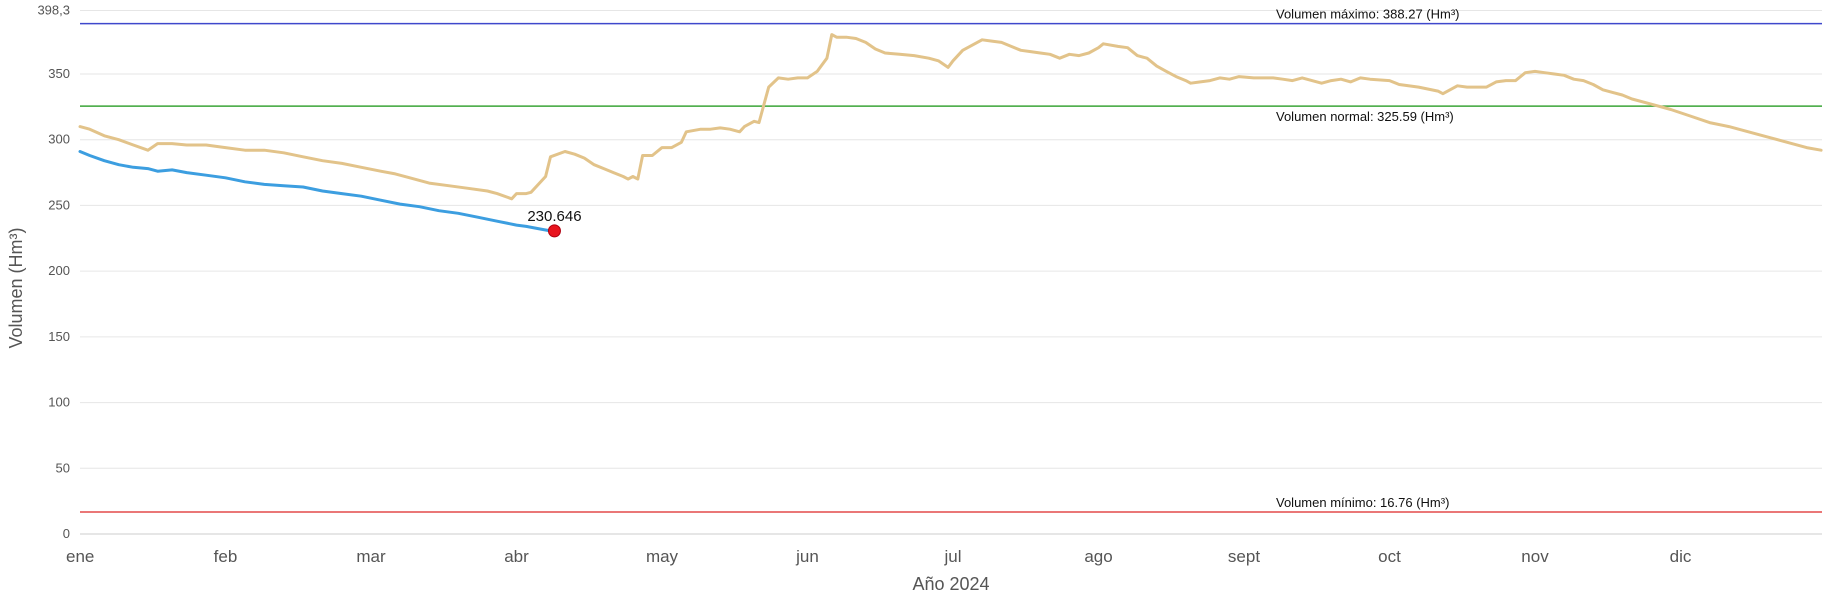 This screenshot has height=600, width=1830. I want to click on y-tick-label-top: 398,3, so click(53, 10).